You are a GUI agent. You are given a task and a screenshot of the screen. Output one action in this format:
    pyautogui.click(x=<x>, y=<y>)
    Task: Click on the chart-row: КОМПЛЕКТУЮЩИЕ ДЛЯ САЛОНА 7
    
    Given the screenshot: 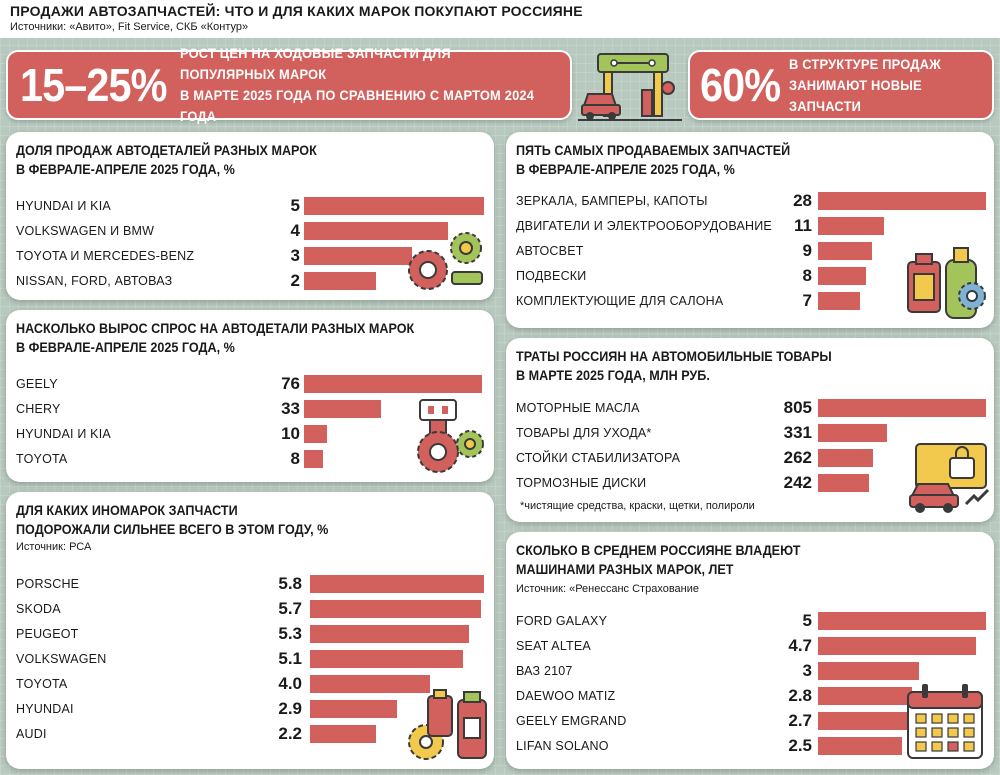 What is the action you would take?
    pyautogui.click(x=750, y=301)
    